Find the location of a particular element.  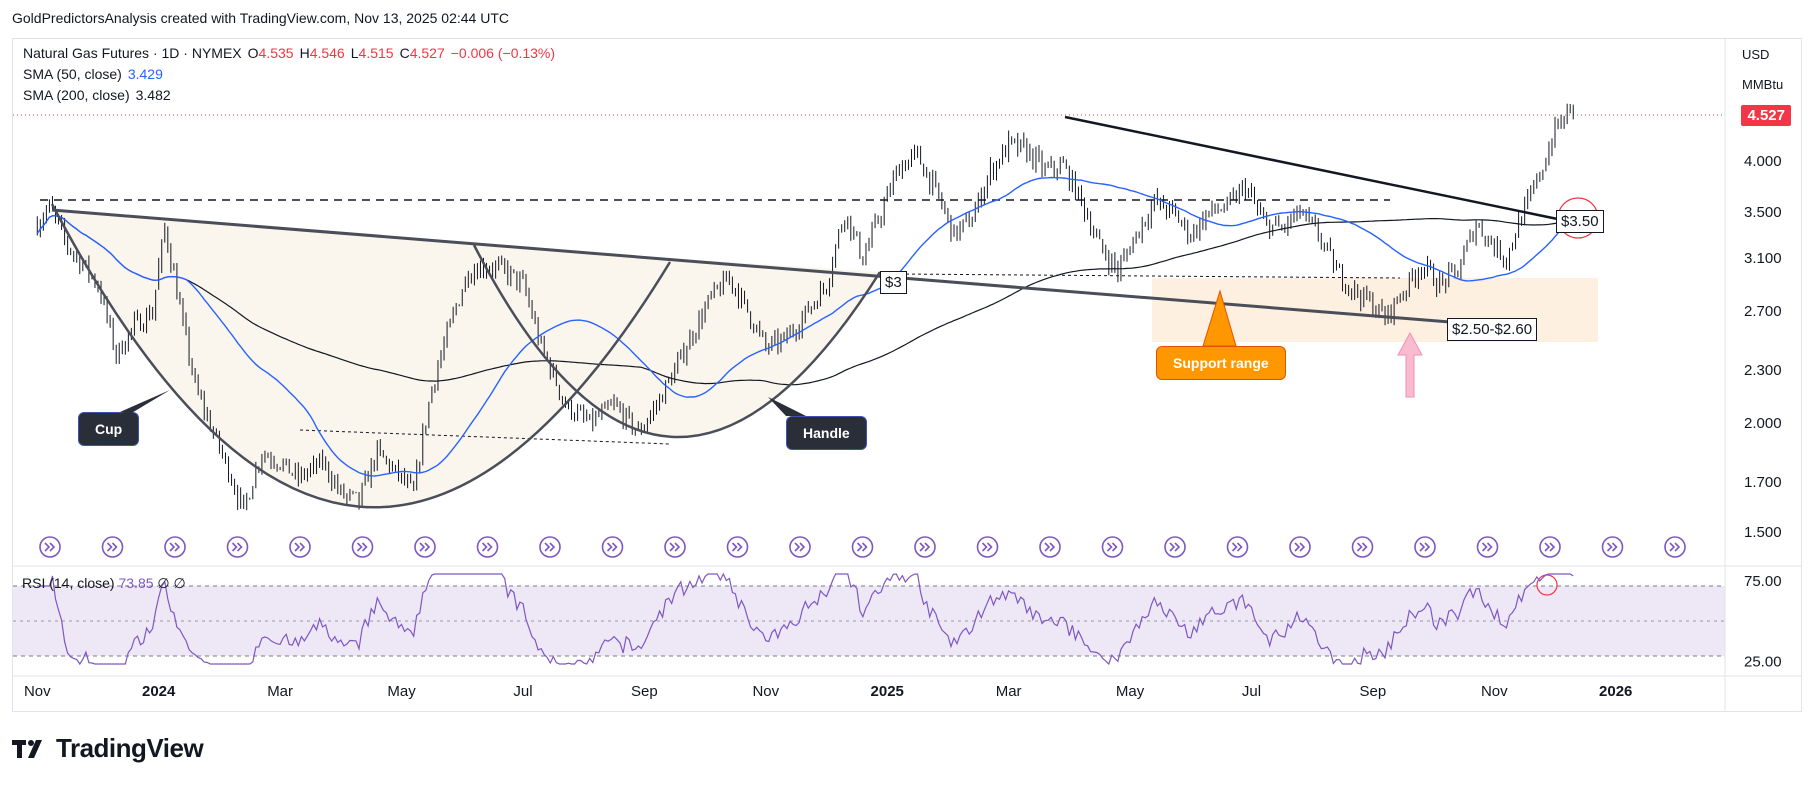

low-value: 4.515 is located at coordinates (376, 53).